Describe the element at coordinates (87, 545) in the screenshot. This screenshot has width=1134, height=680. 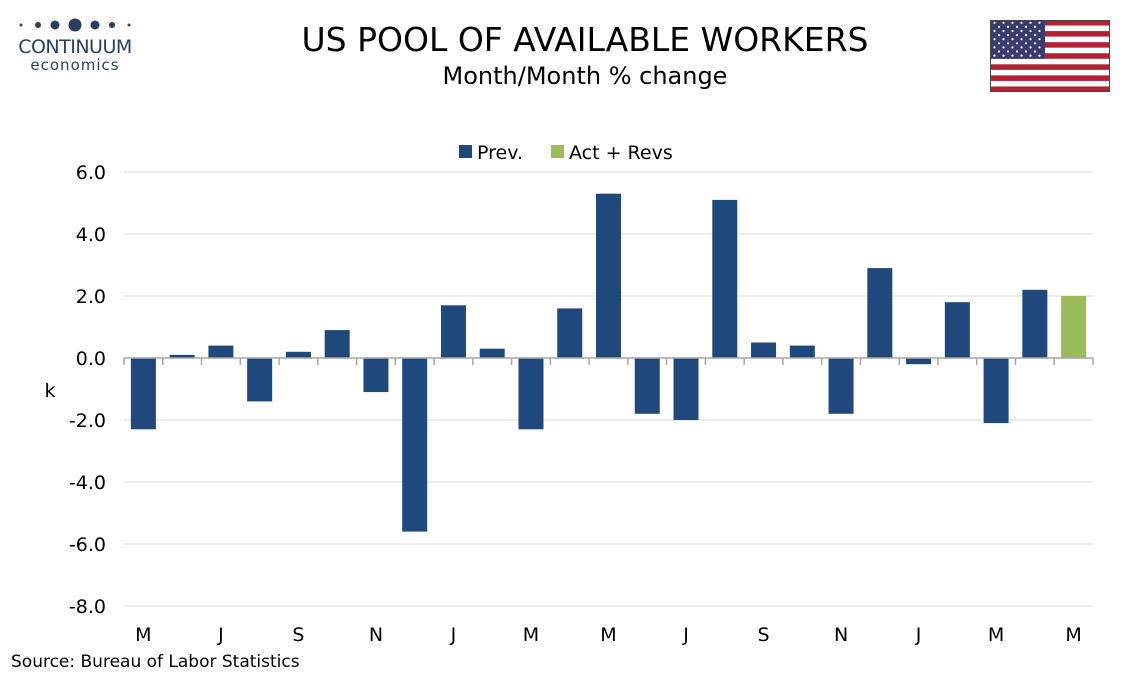
I see `y-tick-label: -6.0` at that location.